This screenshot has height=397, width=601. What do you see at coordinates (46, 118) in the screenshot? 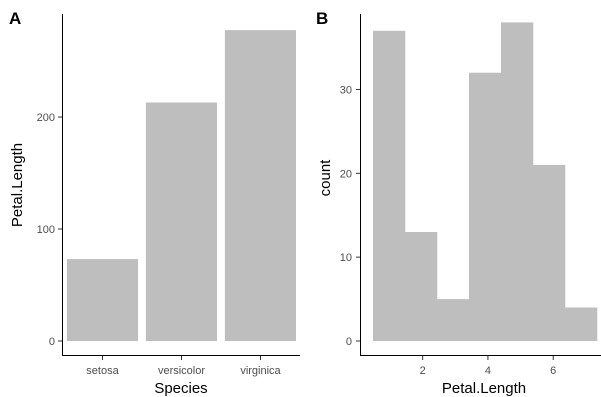
I see `y-tick-label-200: 200` at bounding box center [46, 118].